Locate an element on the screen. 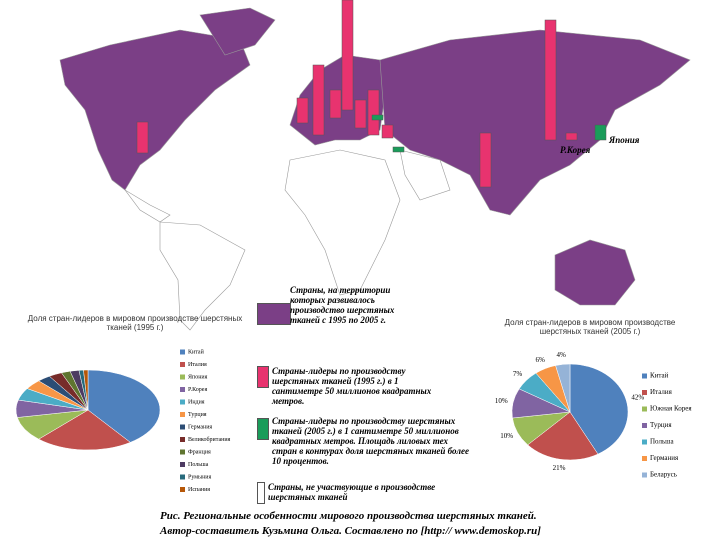 The height and width of the screenshot is (540, 720). australia is located at coordinates (595, 272).